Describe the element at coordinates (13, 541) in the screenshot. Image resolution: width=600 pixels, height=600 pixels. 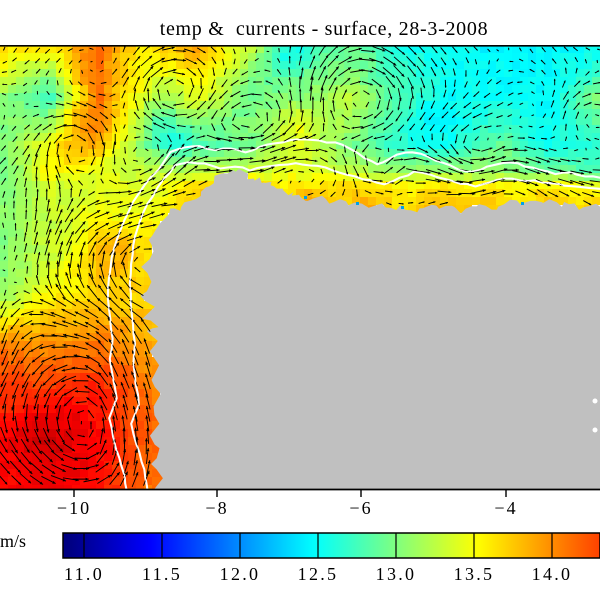
I see `svg-text: m/s` at that location.